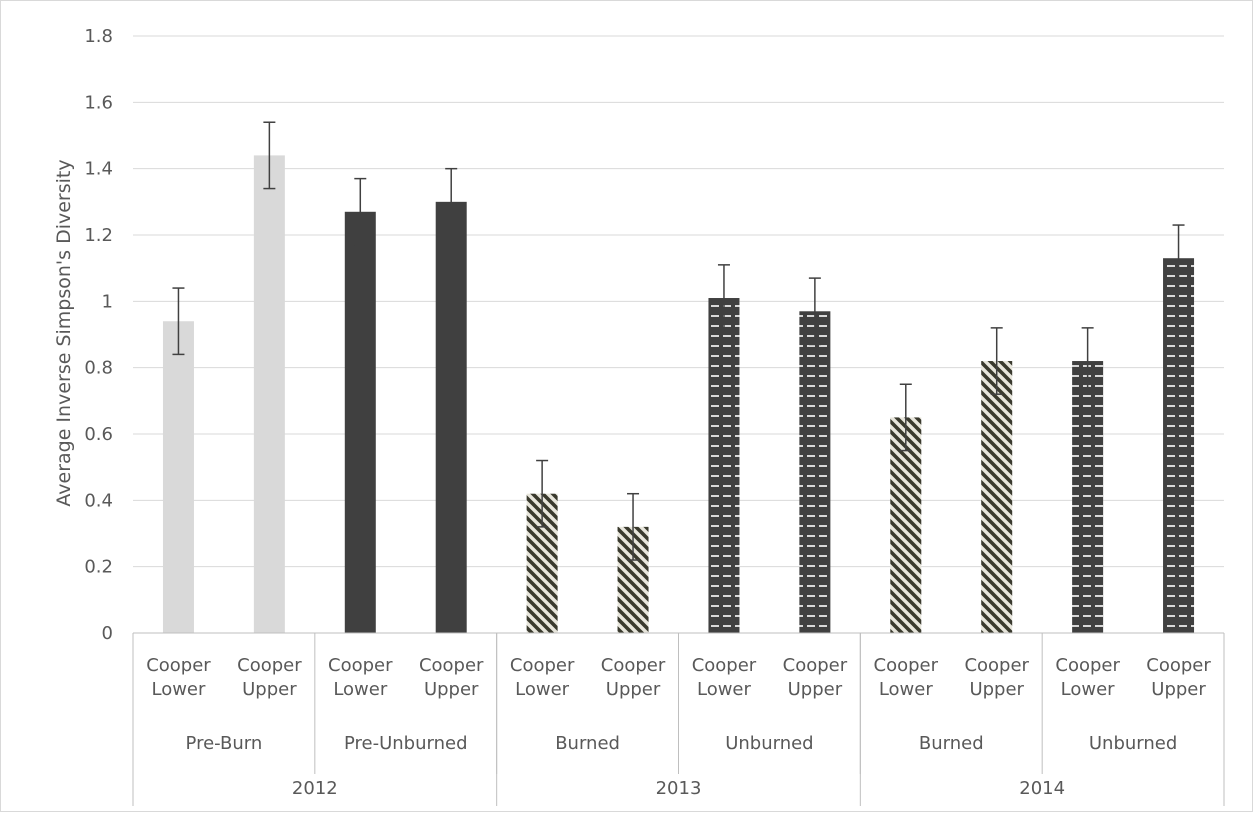  I want to click on y-tick-label: 1.8, so click(98, 36).